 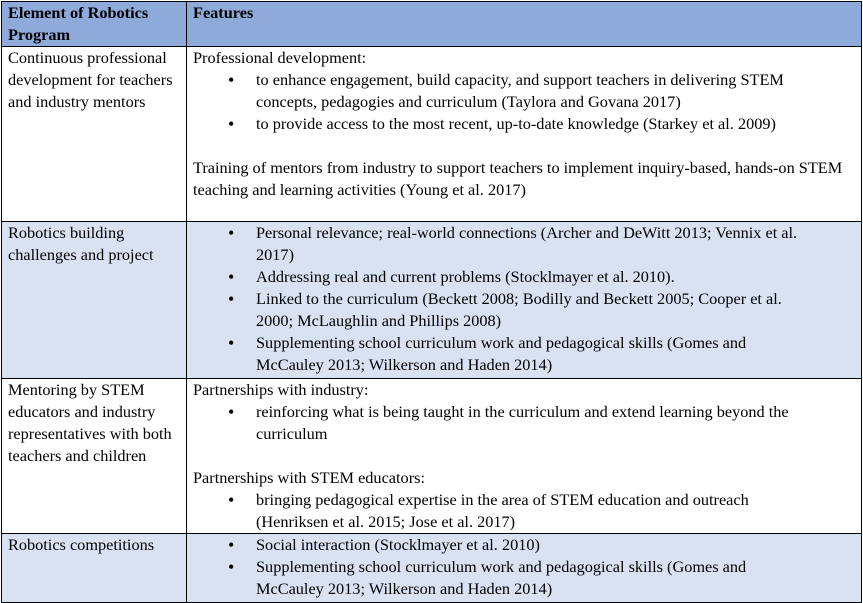 I want to click on header-element: Element of Robotics Program, so click(x=94, y=24).